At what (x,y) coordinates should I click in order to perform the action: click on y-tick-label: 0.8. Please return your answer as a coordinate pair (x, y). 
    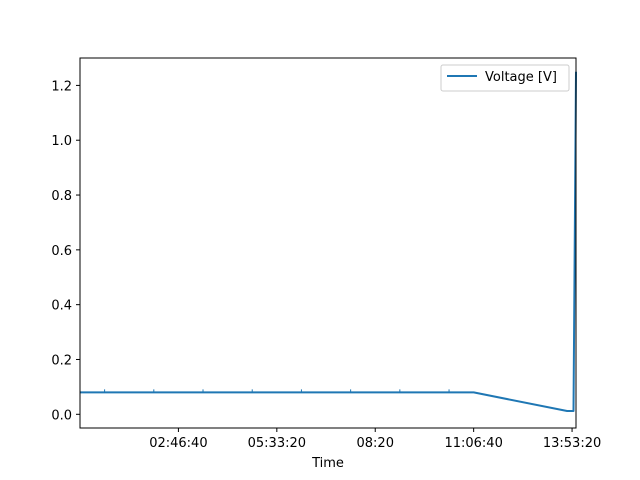
    Looking at the image, I should click on (61, 196).